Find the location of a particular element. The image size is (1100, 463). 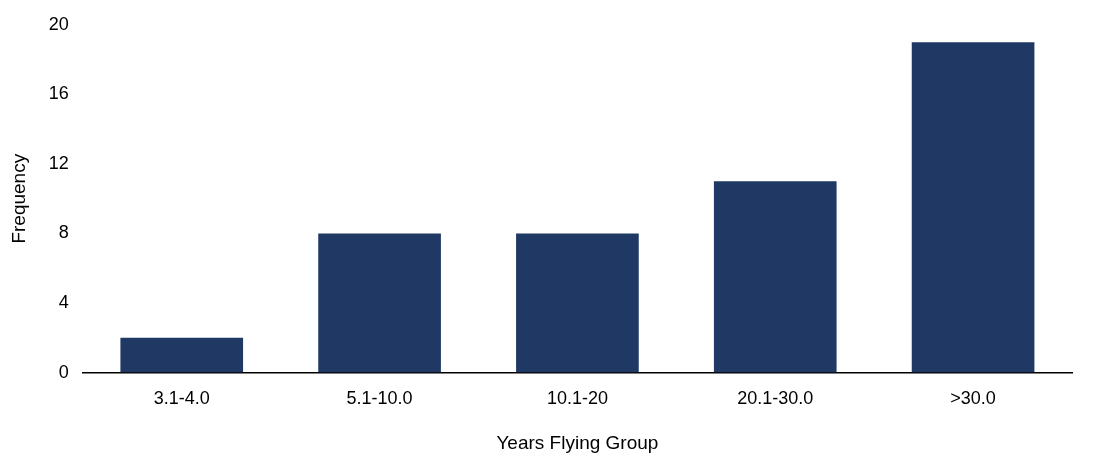

x-axis-title: Years Flying Group is located at coordinates (577, 442).